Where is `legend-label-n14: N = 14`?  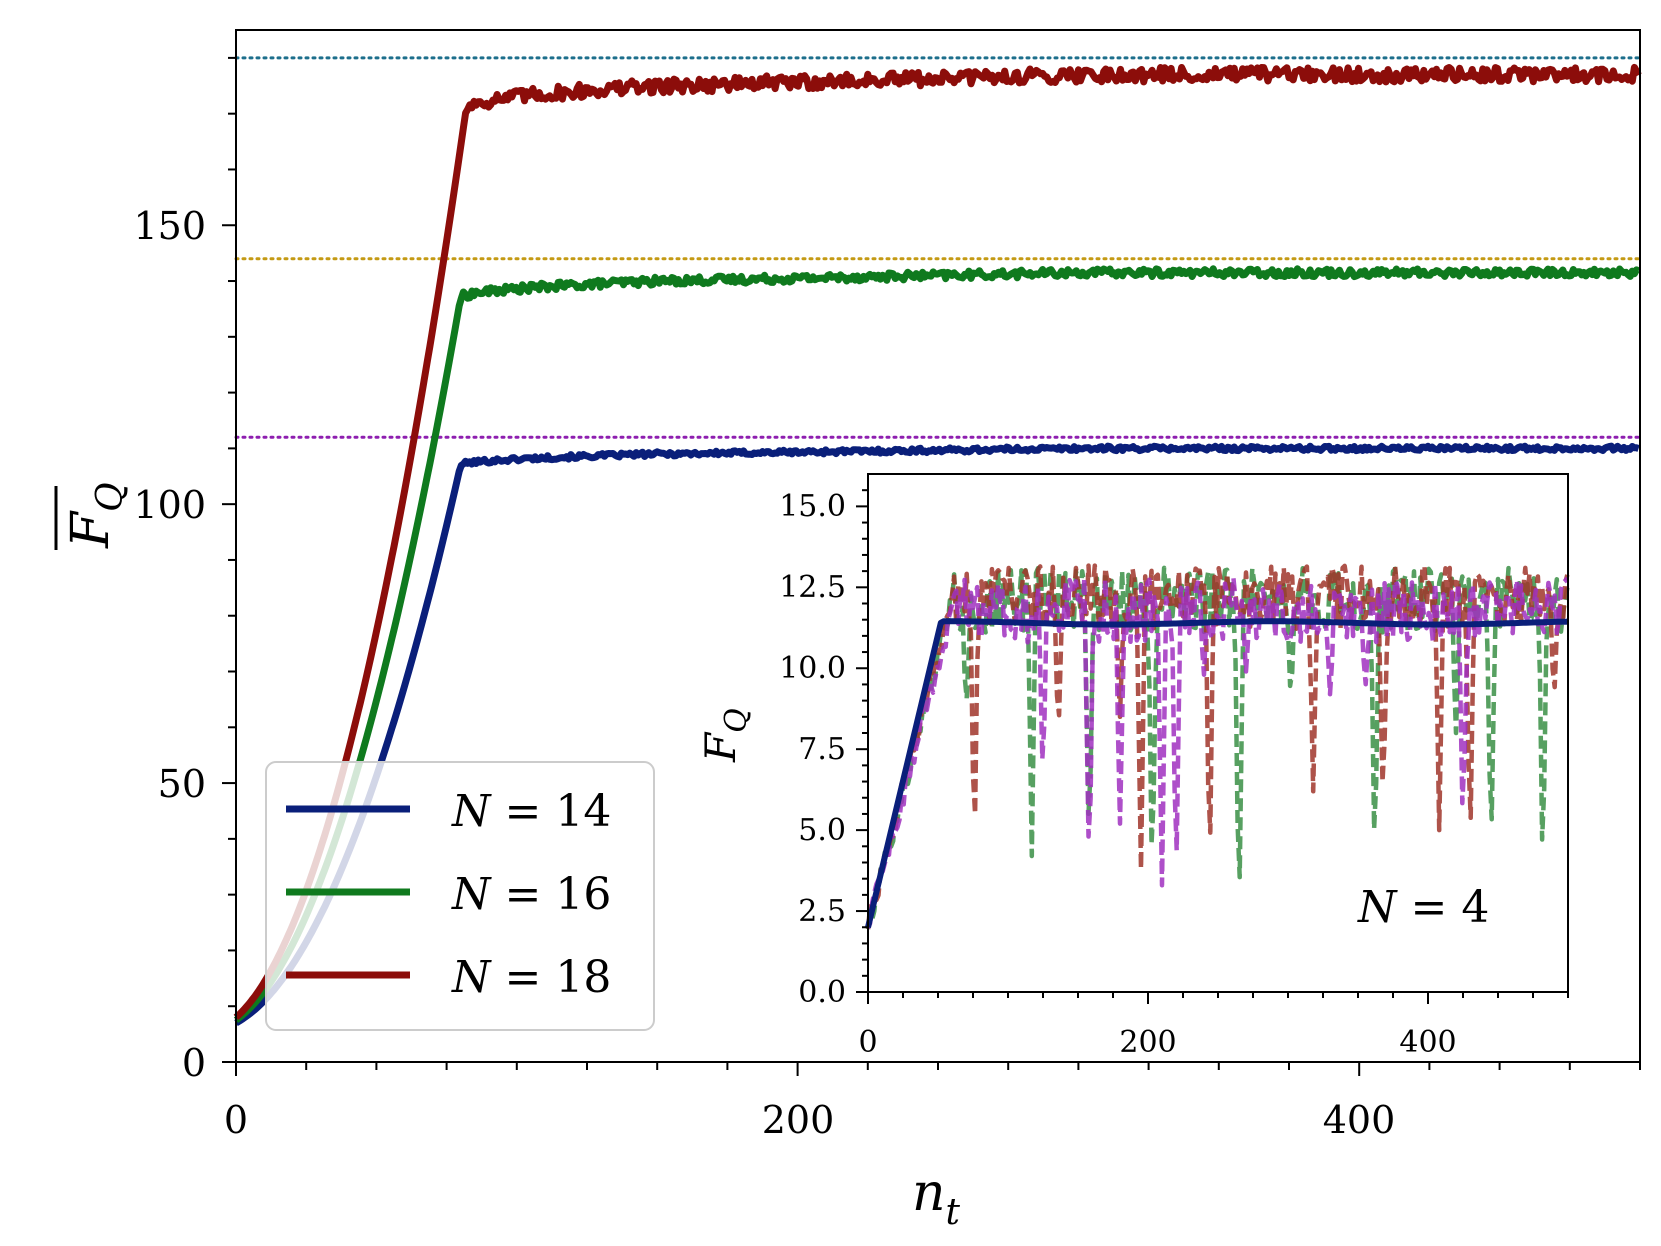 legend-label-n14: N = 14 is located at coordinates (531, 811).